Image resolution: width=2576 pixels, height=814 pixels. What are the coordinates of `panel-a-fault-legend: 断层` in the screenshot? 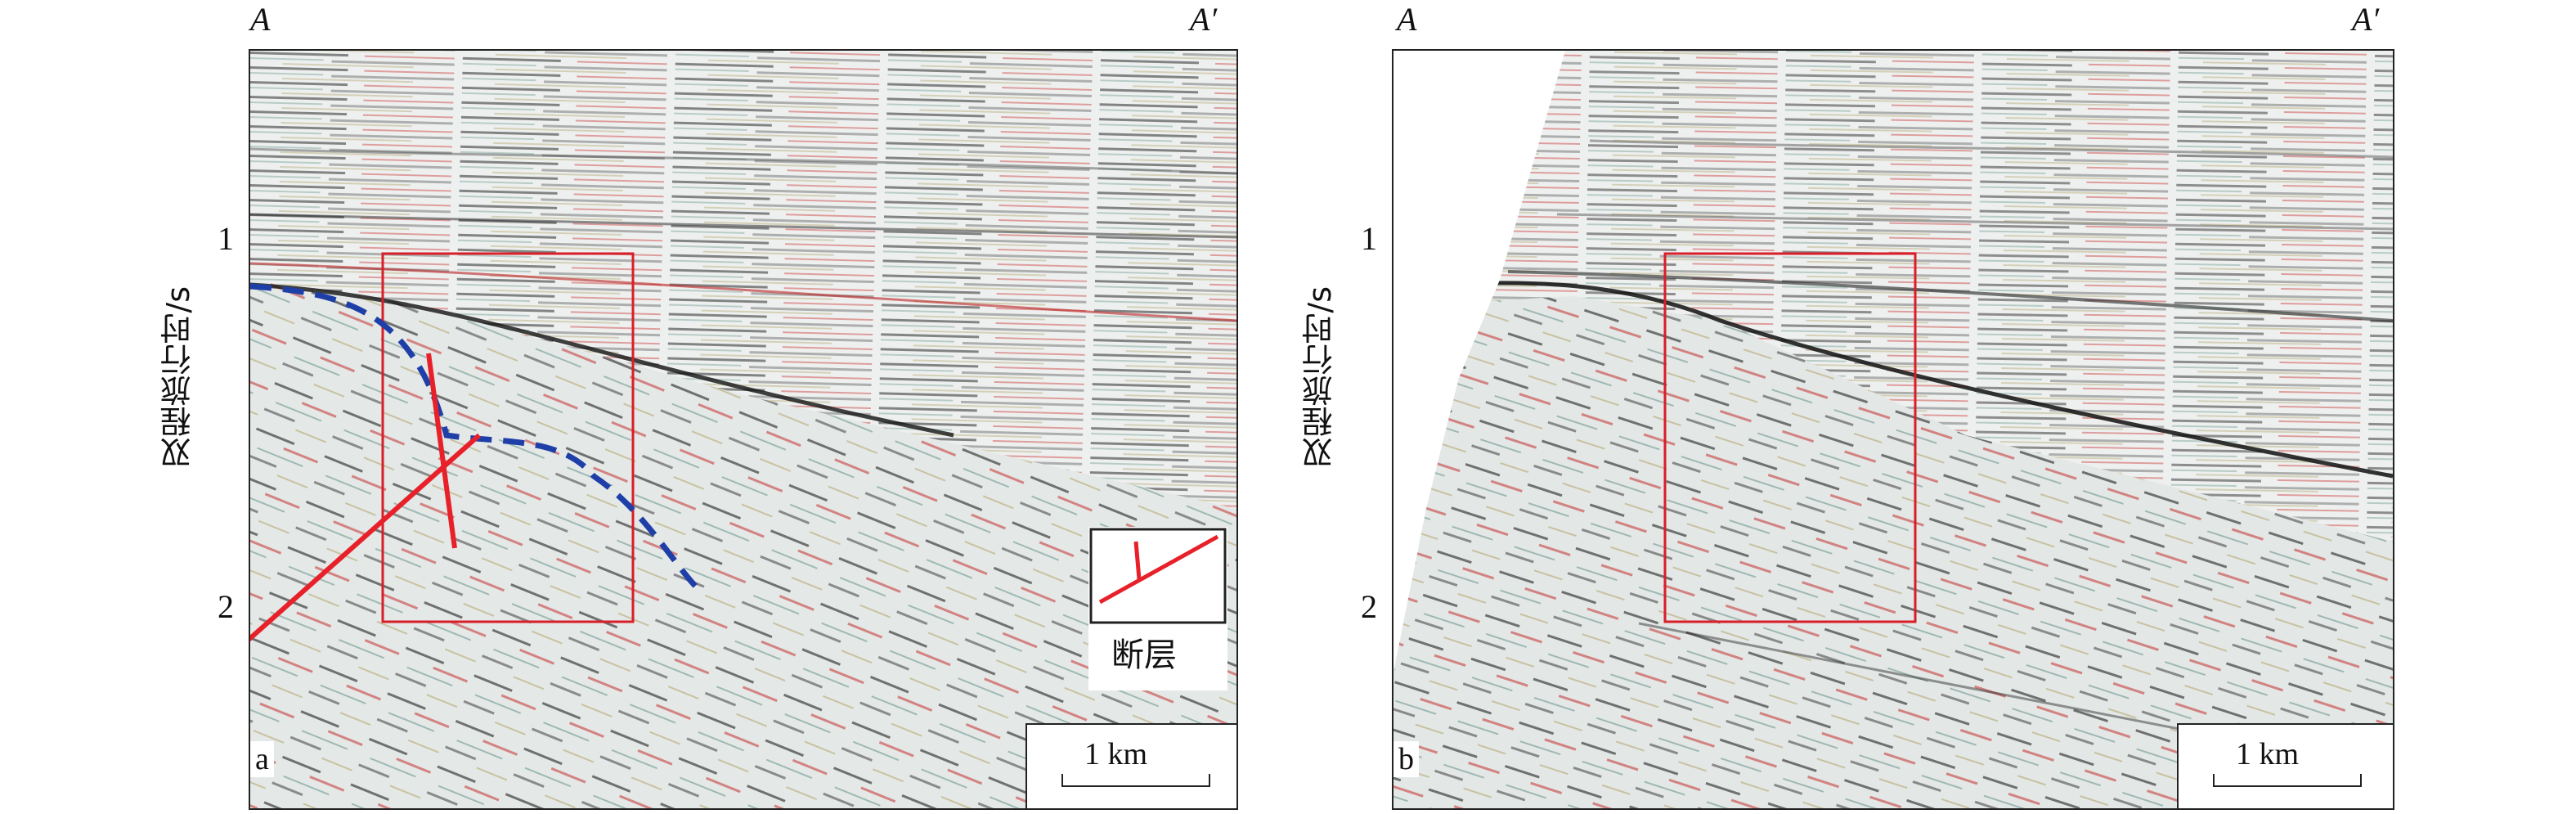 It's located at (1158, 608).